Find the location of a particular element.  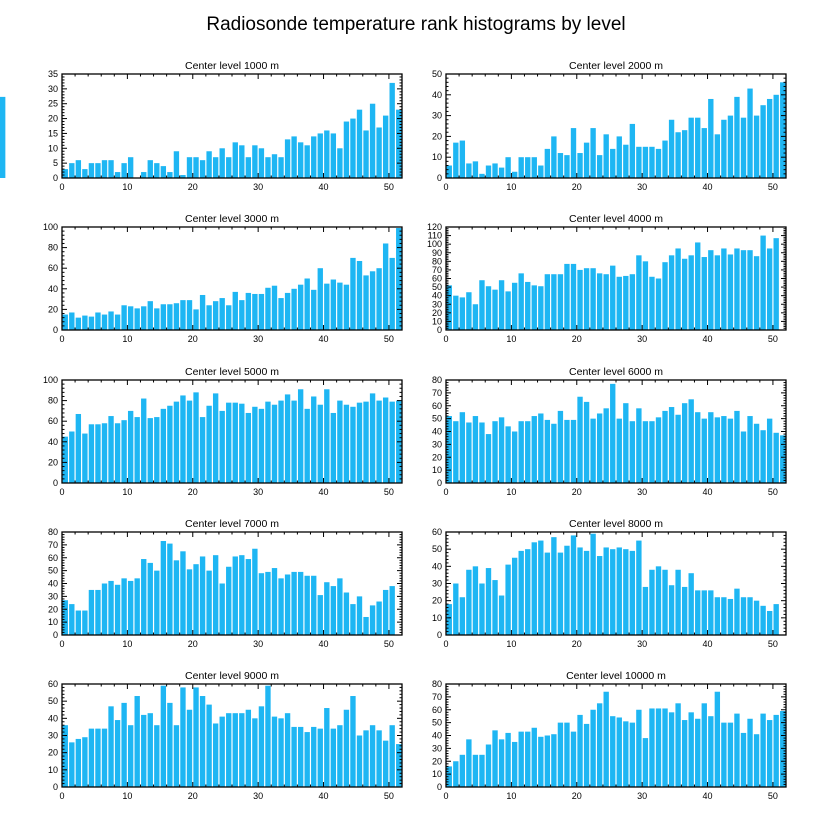

y-tick-label: 80 is located at coordinates (53, 248).